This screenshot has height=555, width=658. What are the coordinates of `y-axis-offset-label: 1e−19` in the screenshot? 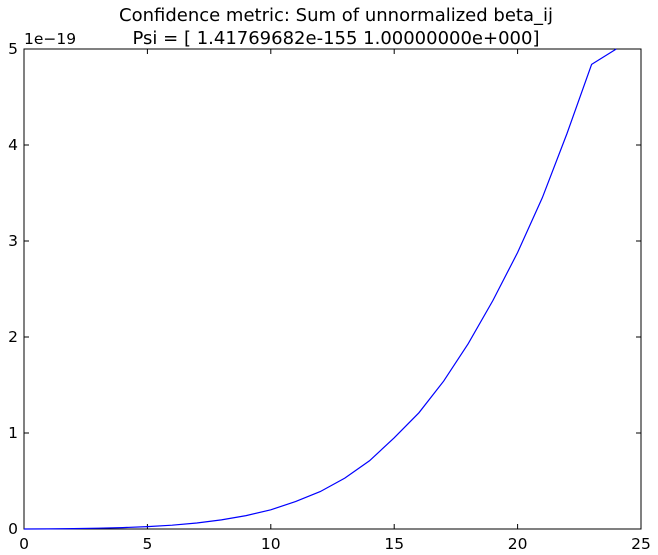 It's located at (50, 39).